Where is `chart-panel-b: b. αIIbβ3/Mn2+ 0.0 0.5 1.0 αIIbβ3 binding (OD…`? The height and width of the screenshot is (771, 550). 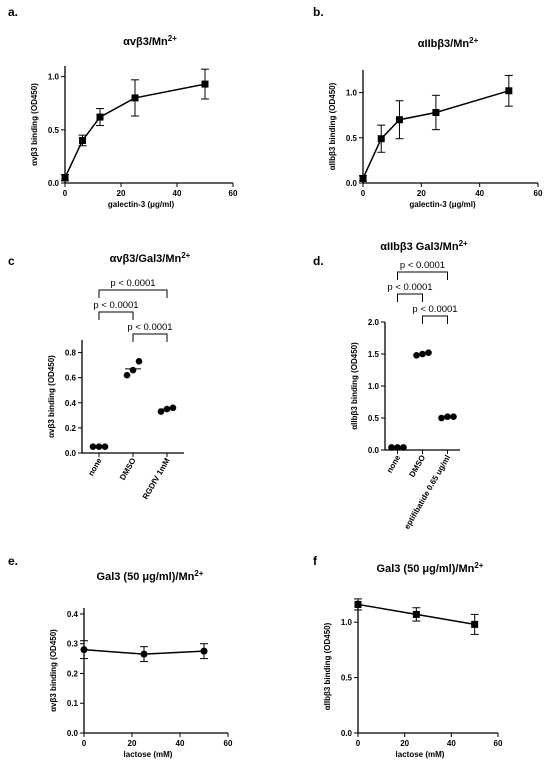
chart-panel-b: b. αIIbβ3/Mn2+ 0.0 0.5 1.0 αIIbβ3 binding (OD… is located at coordinates (428, 107).